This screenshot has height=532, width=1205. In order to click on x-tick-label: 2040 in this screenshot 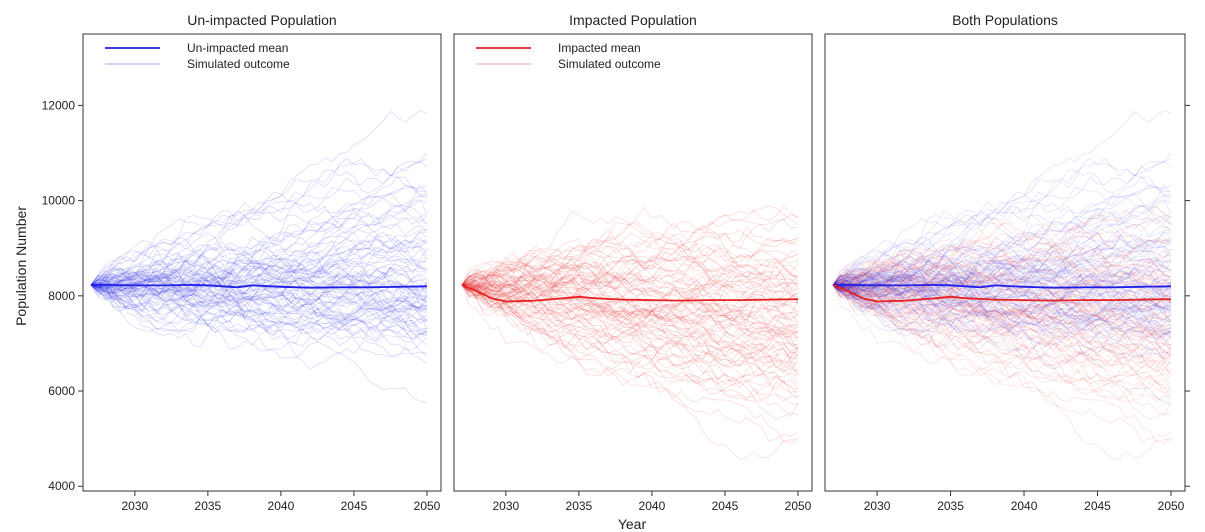, I will do `click(652, 506)`.